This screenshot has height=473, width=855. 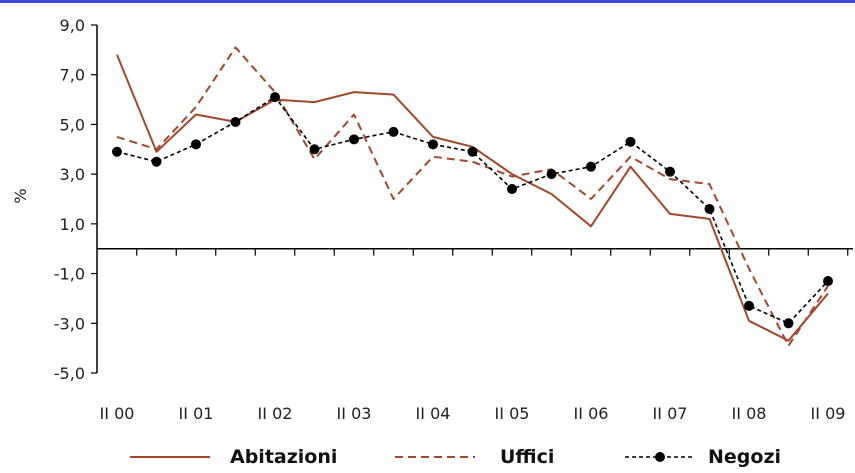 I want to click on y-tick-label: 9,0, so click(x=72, y=25).